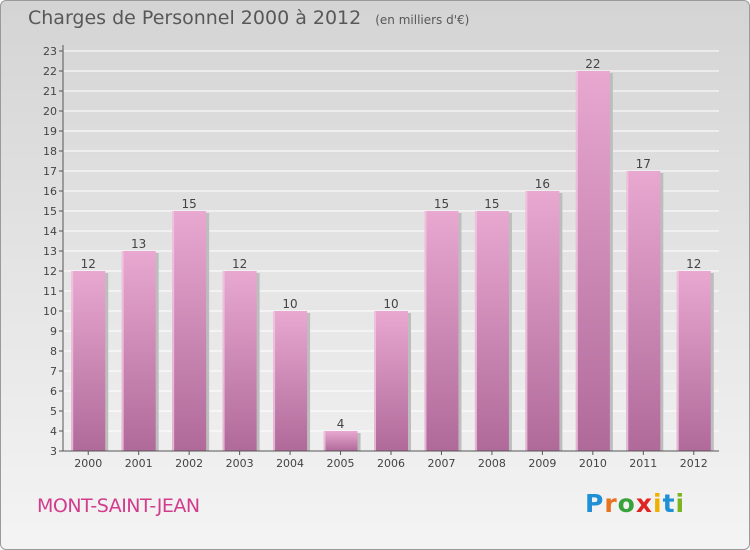 The height and width of the screenshot is (550, 750). What do you see at coordinates (341, 424) in the screenshot?
I see `bar-value-label: 4` at bounding box center [341, 424].